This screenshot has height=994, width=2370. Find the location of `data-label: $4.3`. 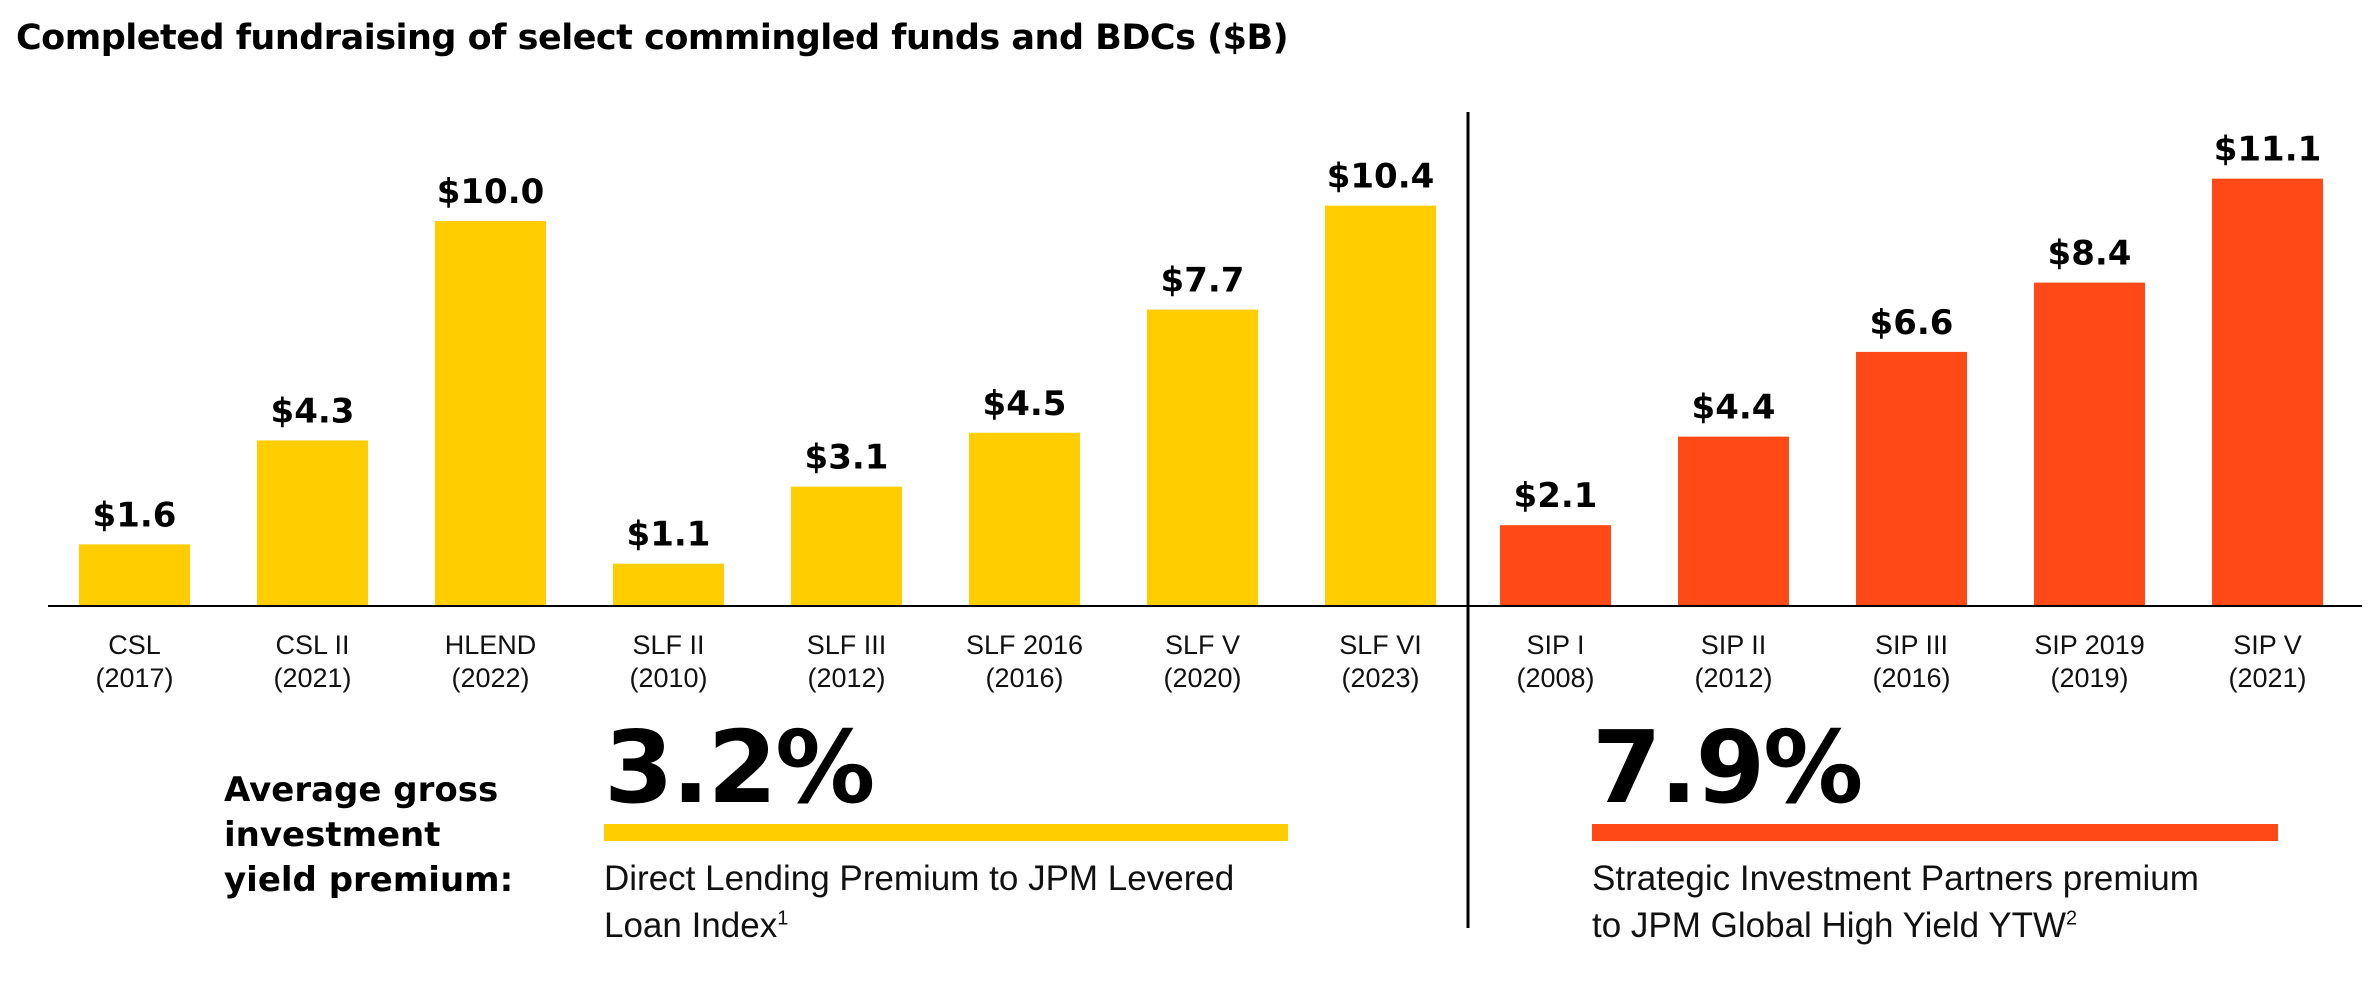

data-label: $4.3 is located at coordinates (313, 411).